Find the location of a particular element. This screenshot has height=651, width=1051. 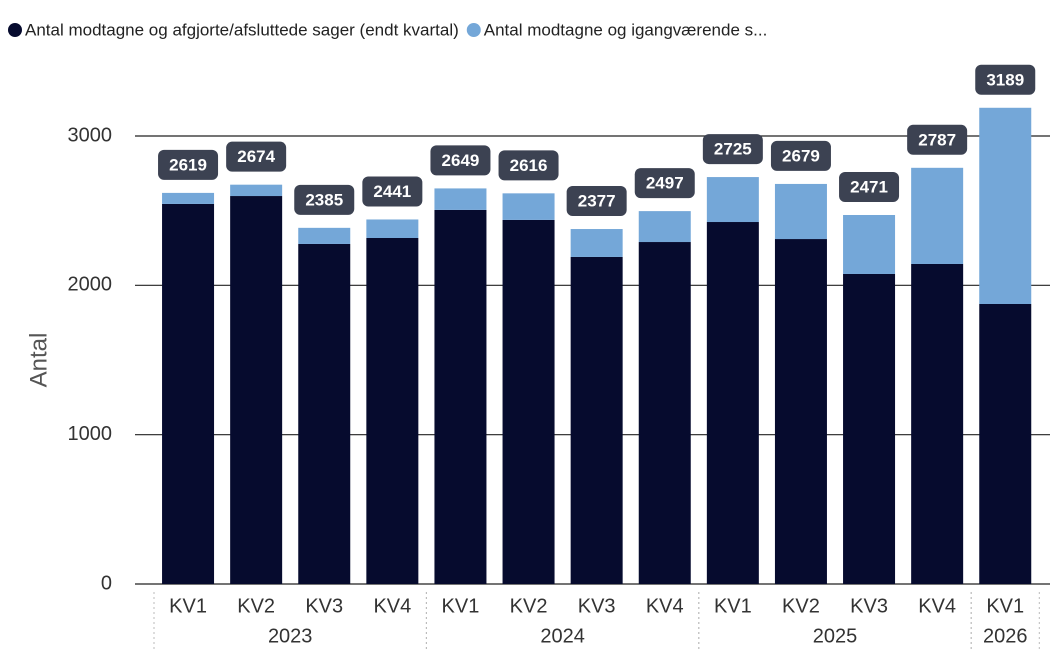

data-label: 2377 is located at coordinates (597, 201).